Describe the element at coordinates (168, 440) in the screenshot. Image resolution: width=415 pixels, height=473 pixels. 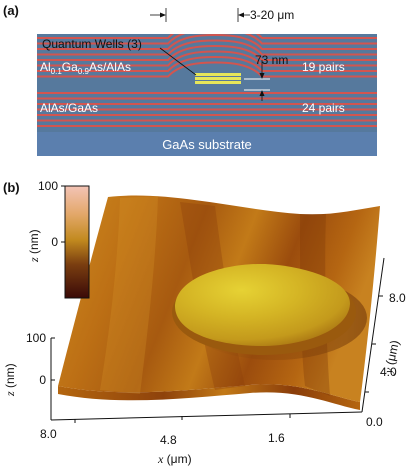
I see `x-tick-label: 4.8` at that location.